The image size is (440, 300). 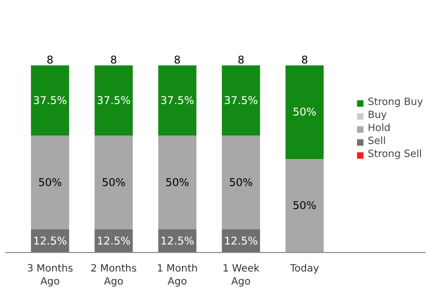 I want to click on legend-label: Strong Buy, so click(x=395, y=102).